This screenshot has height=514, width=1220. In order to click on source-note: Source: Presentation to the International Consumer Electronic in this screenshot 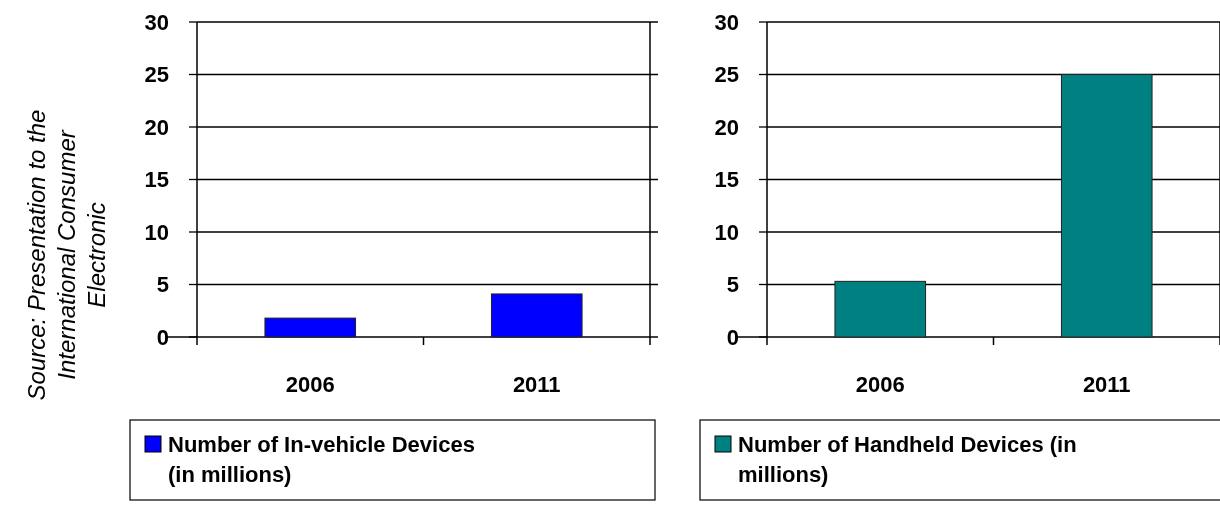, I will do `click(66, 255)`.